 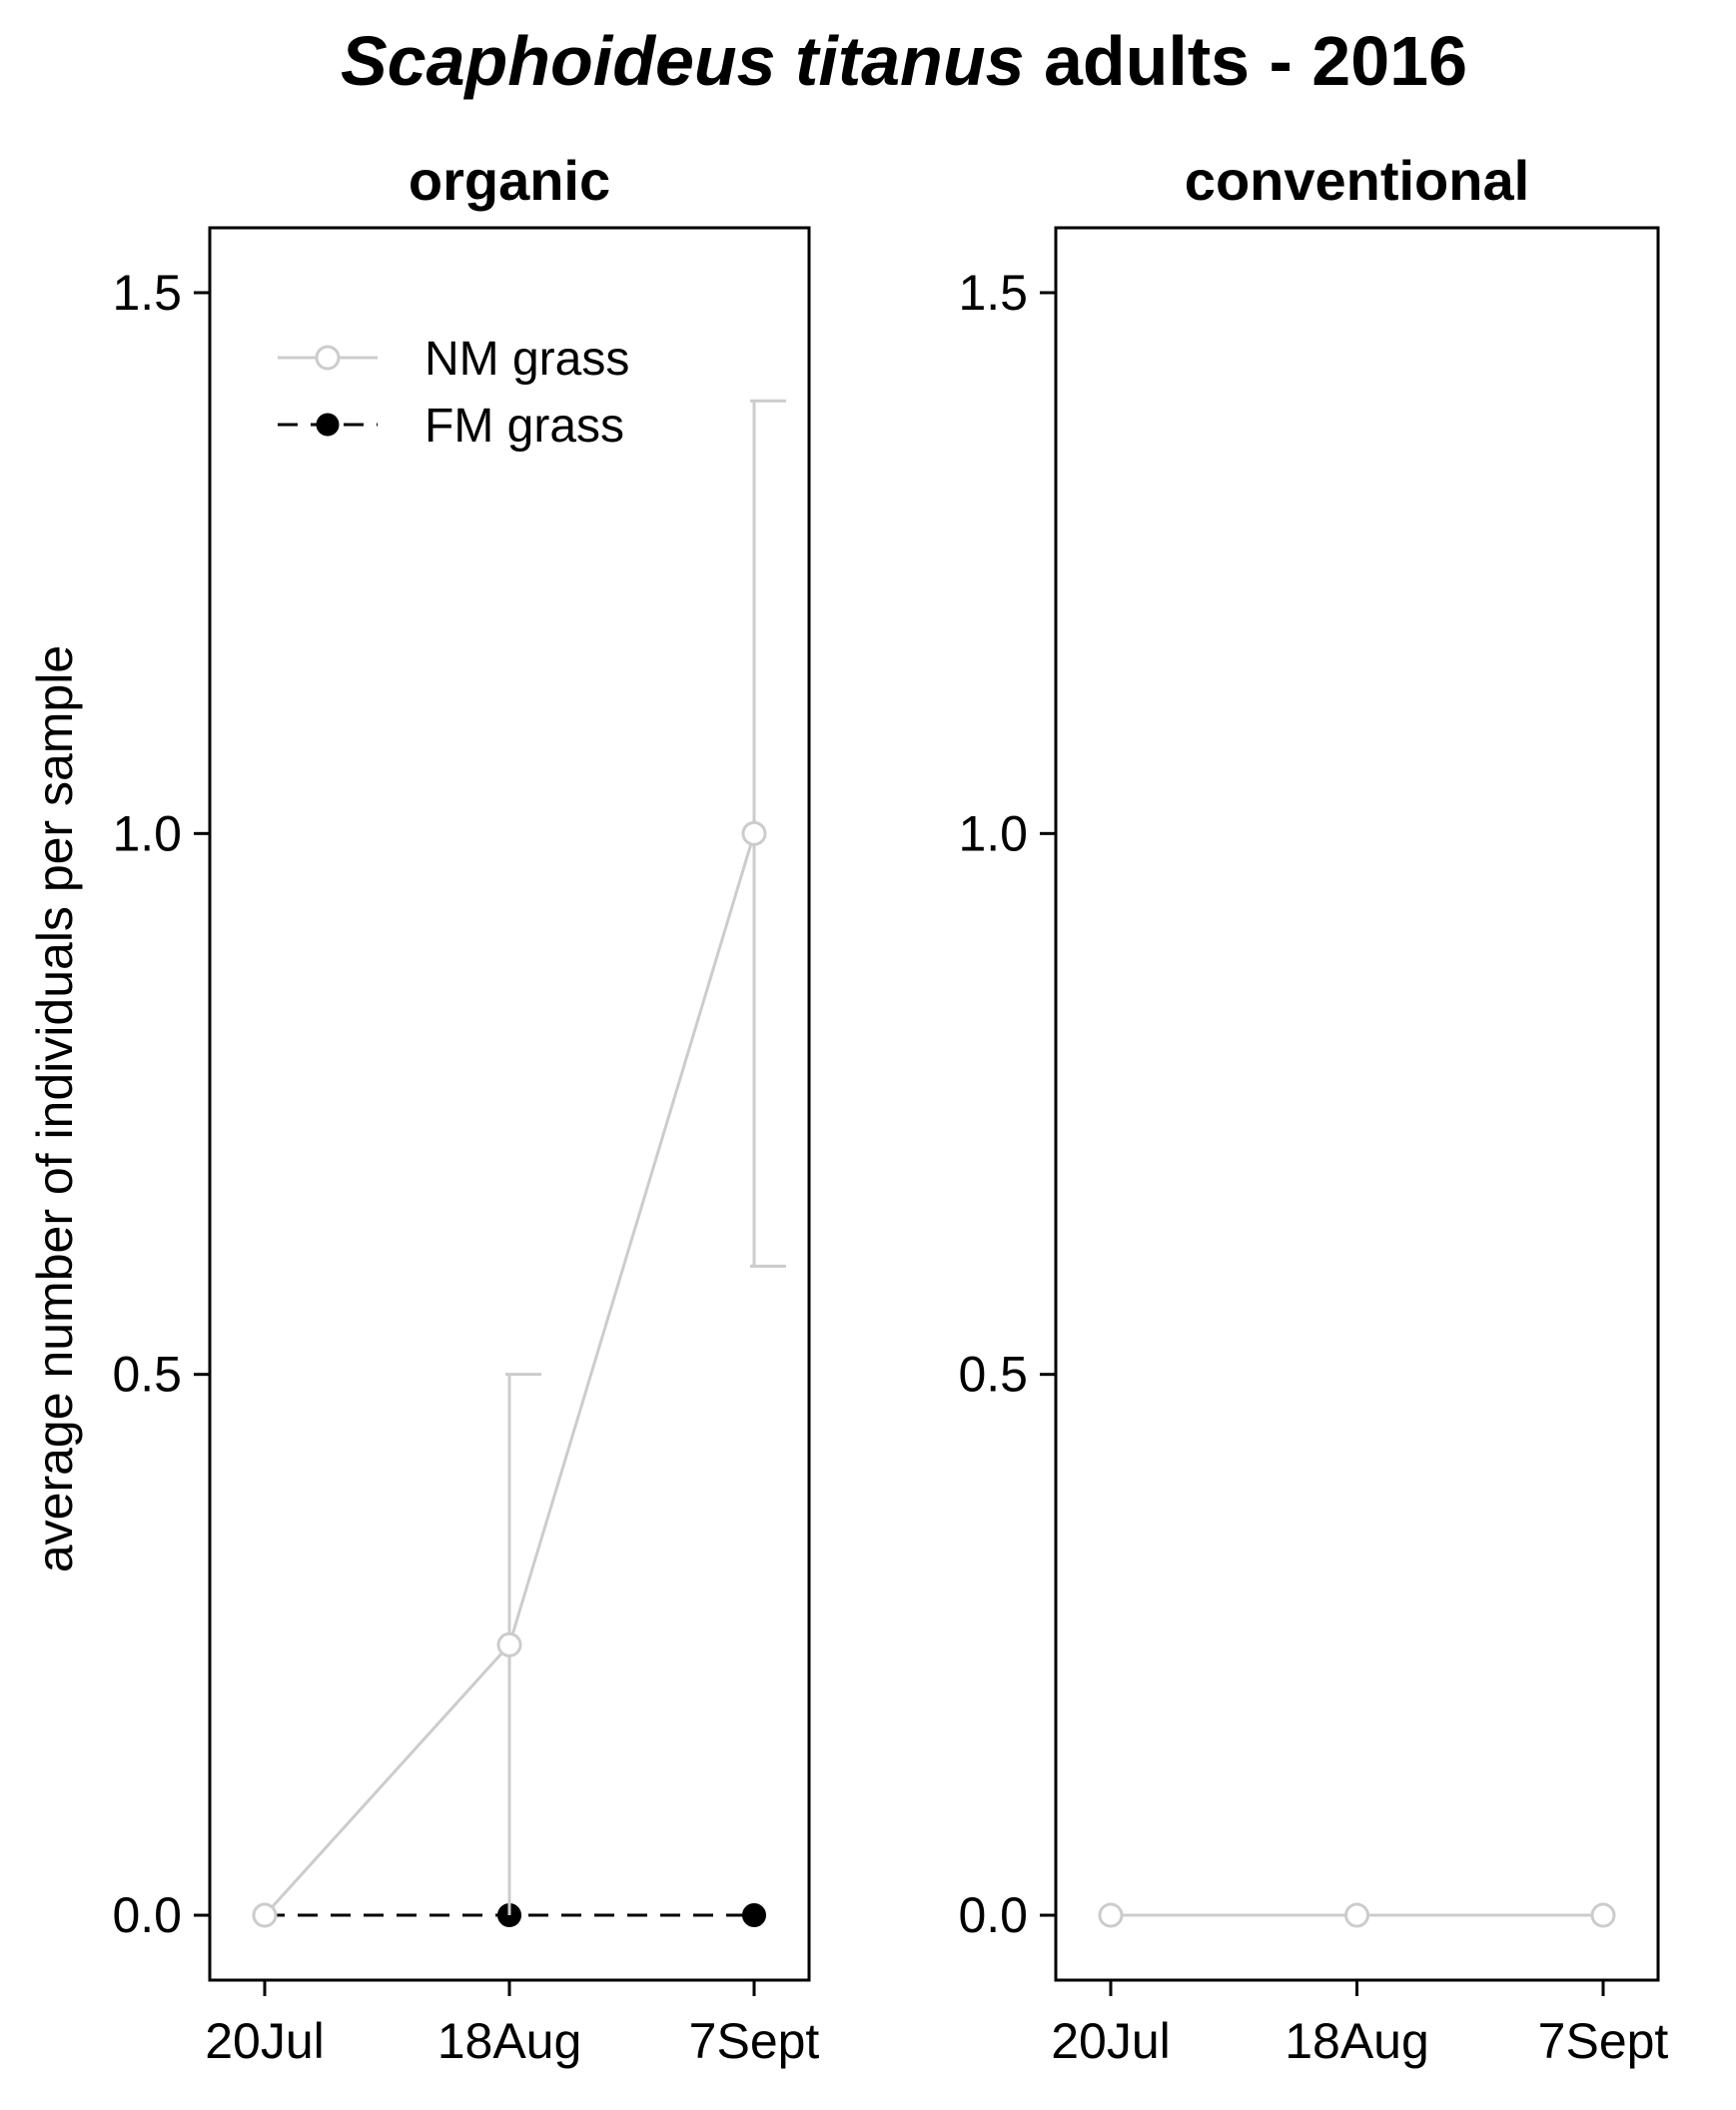 I want to click on chart-title-italic: Scaphoideus titanus, so click(x=683, y=61).